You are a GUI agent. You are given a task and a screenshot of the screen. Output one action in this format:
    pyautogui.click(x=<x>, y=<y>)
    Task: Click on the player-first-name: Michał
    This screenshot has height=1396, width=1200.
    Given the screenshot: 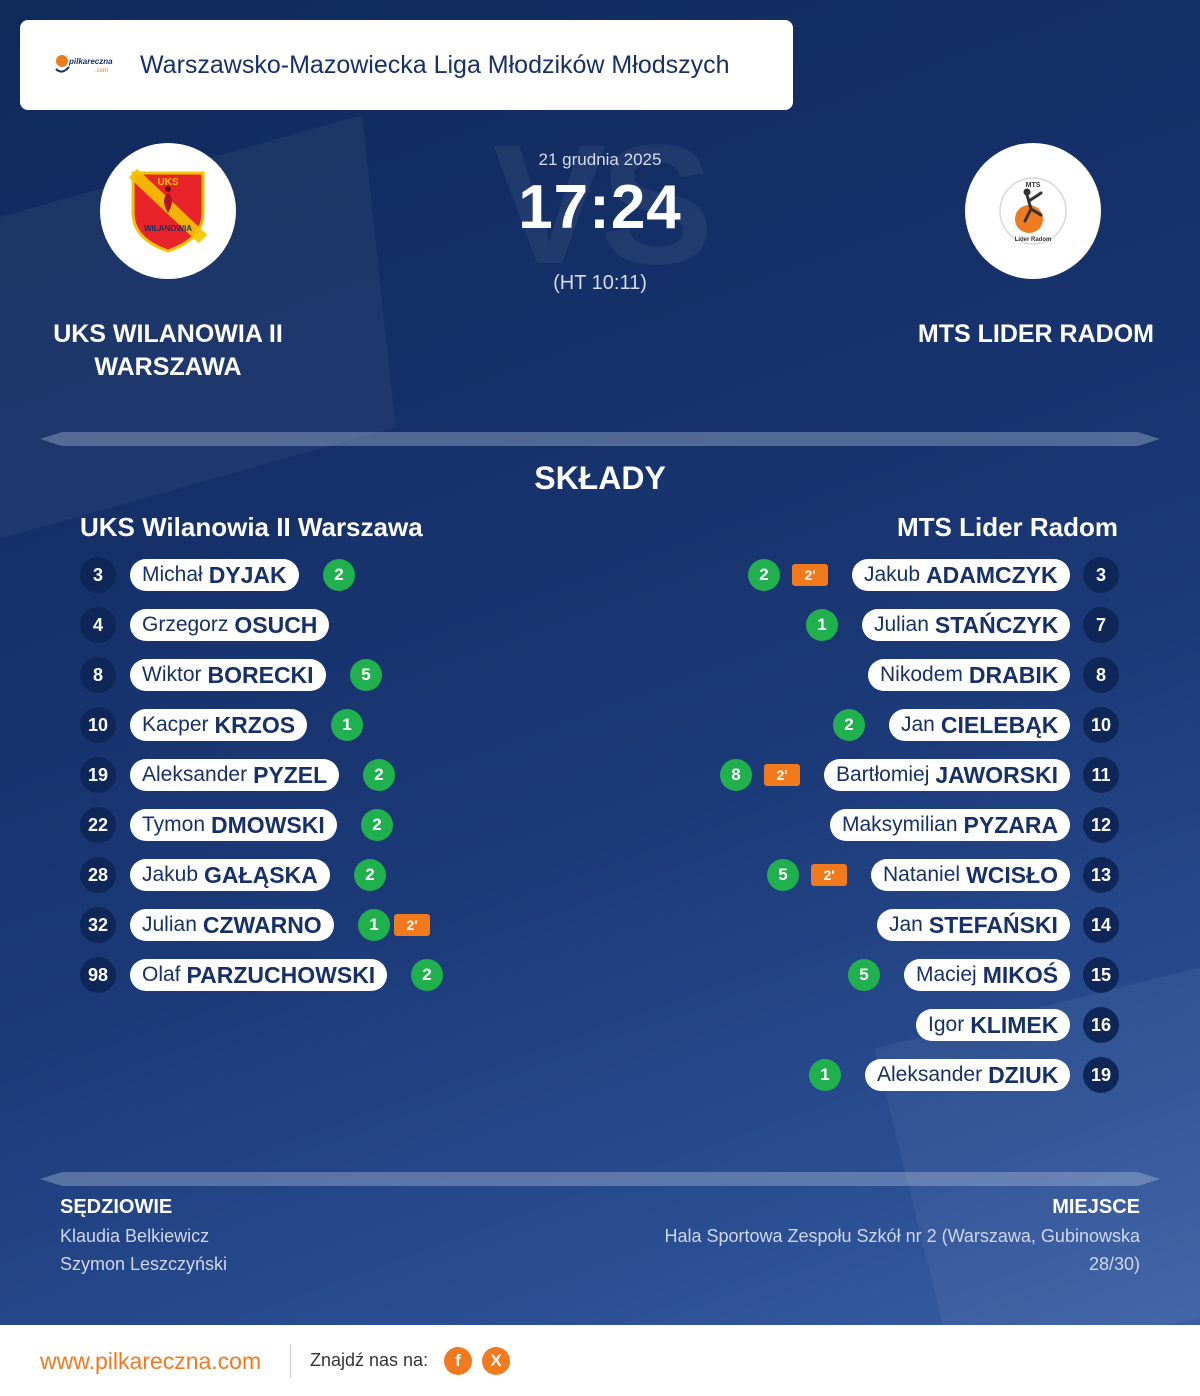 What is the action you would take?
    pyautogui.click(x=172, y=574)
    